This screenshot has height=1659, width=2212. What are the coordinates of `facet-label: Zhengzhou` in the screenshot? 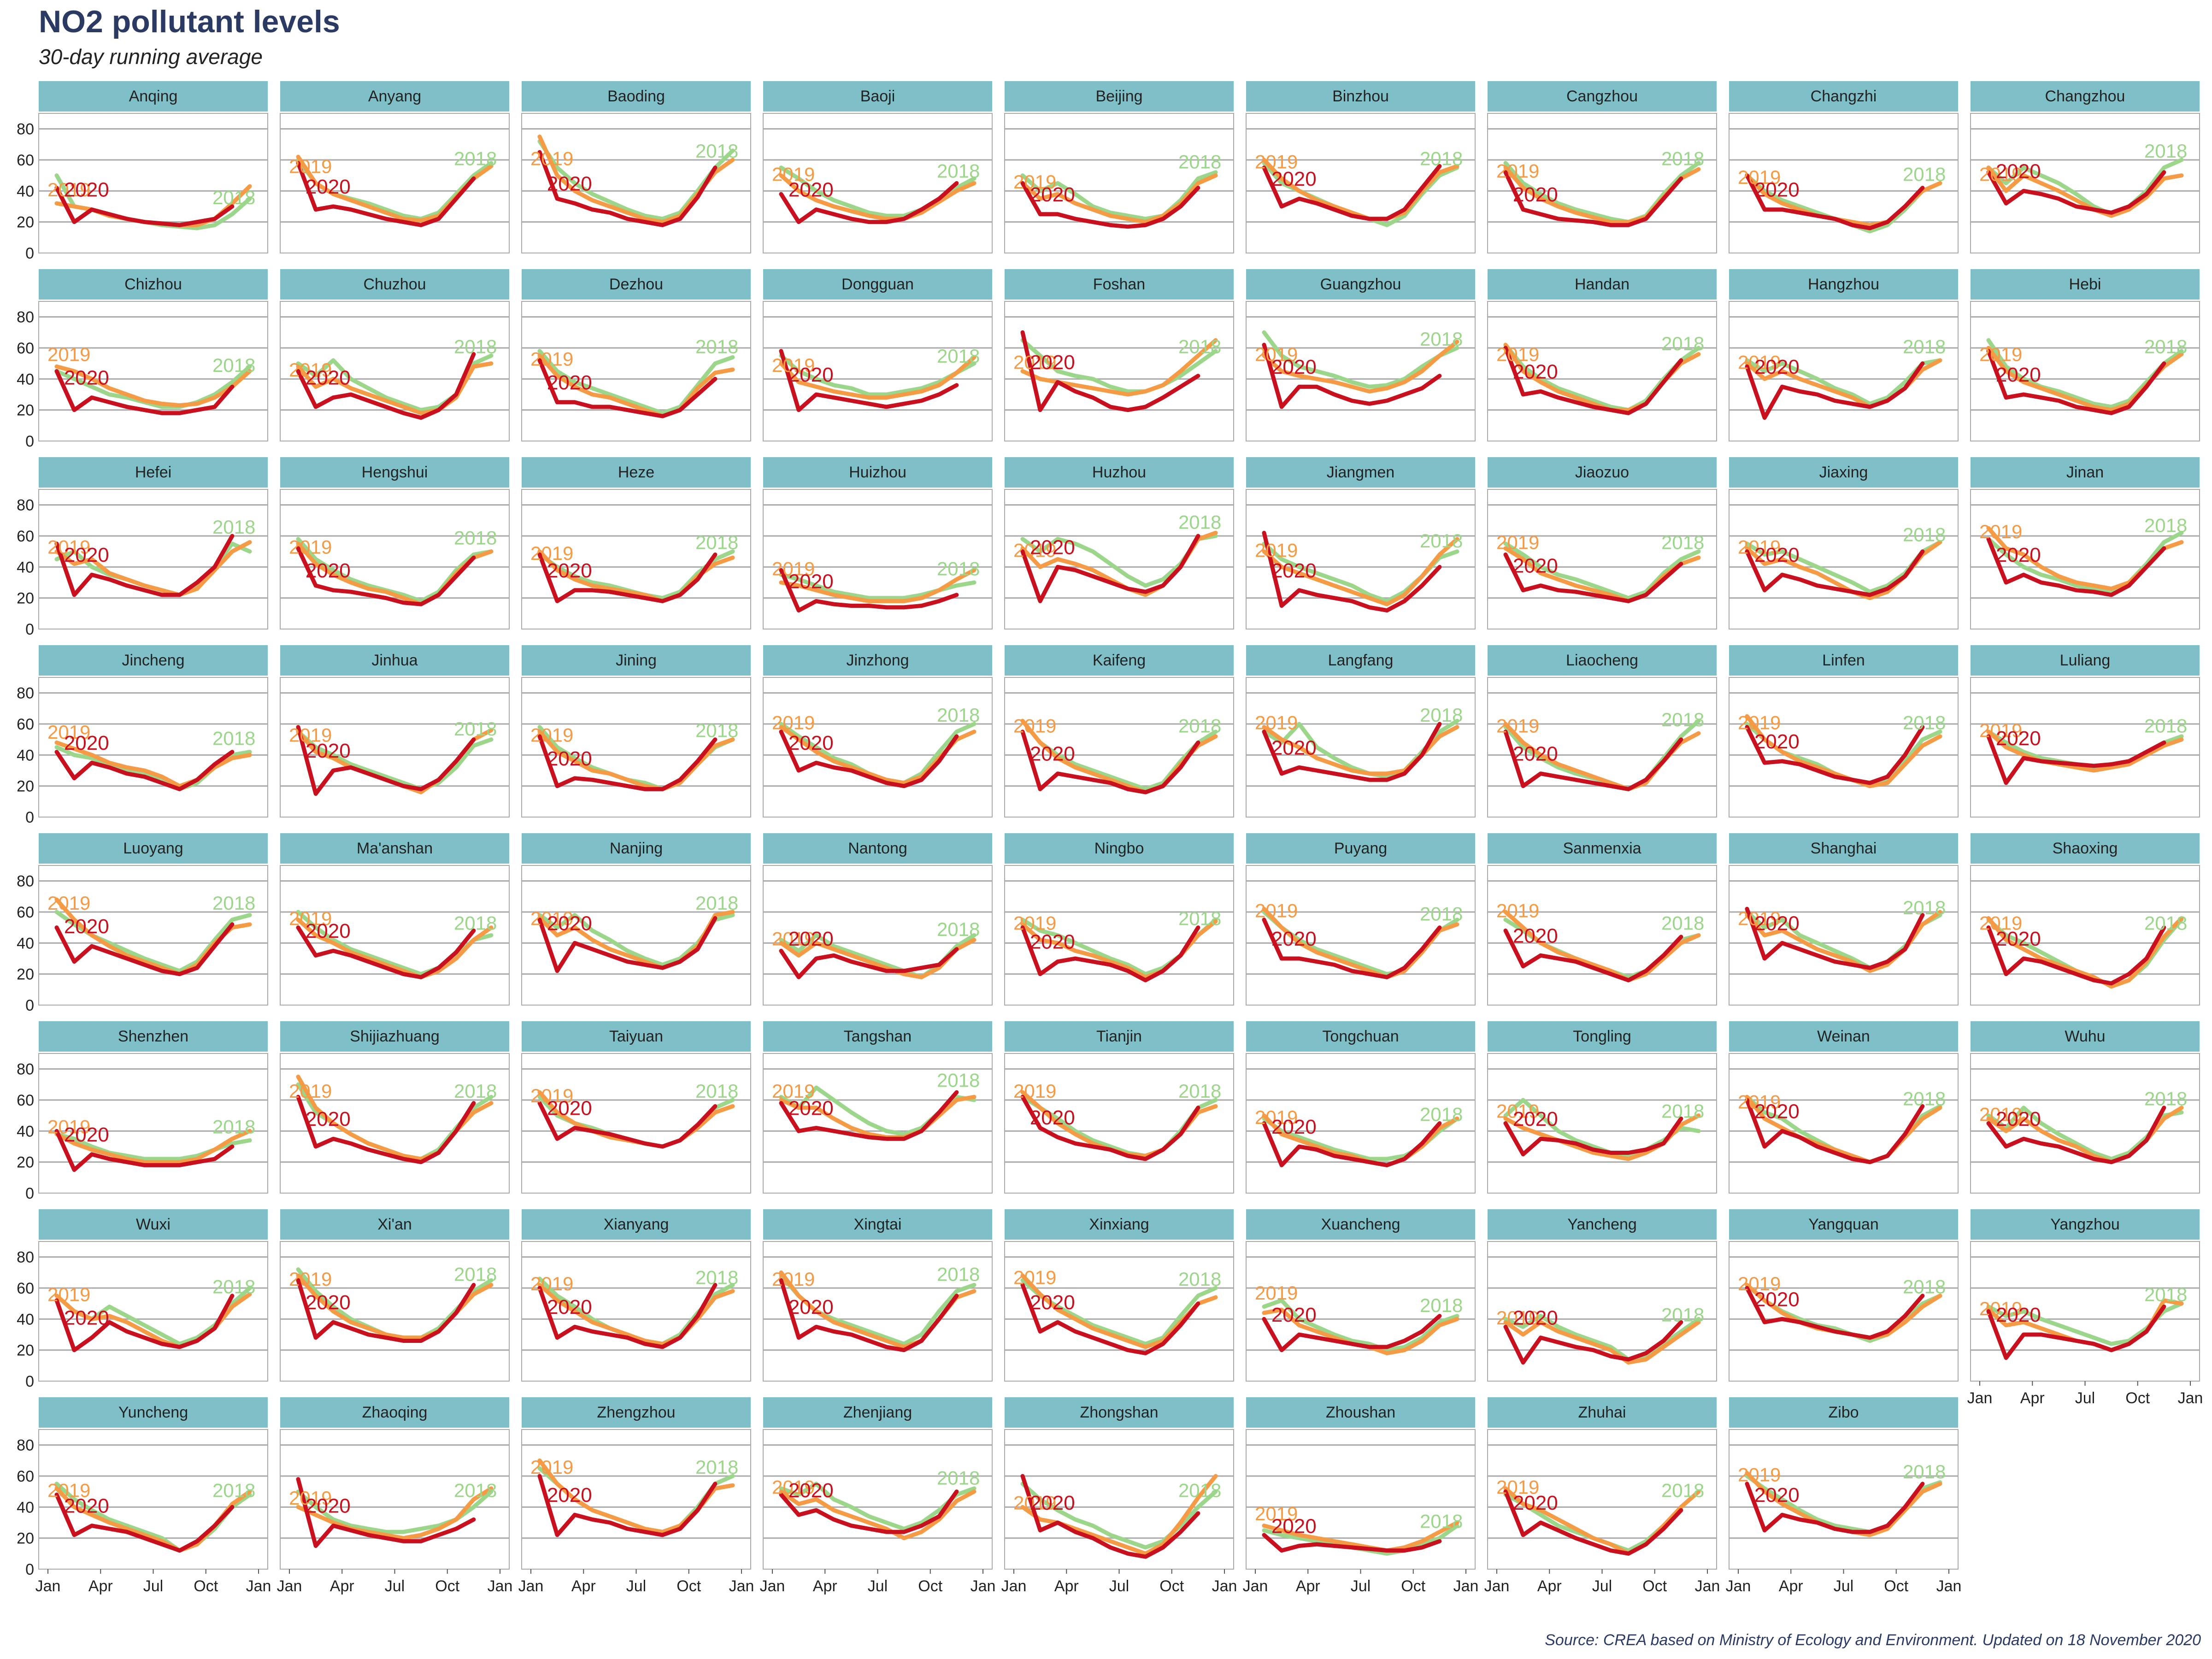 It's located at (636, 1412).